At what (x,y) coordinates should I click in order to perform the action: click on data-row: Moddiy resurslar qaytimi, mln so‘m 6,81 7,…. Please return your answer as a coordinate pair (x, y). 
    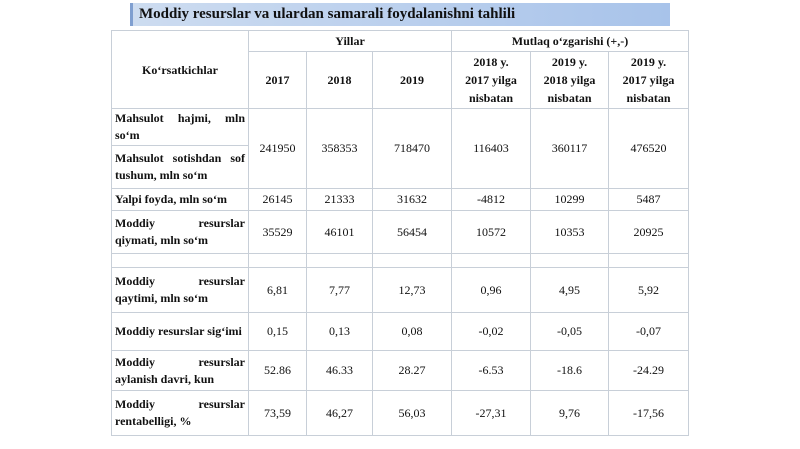
    Looking at the image, I should click on (400, 290).